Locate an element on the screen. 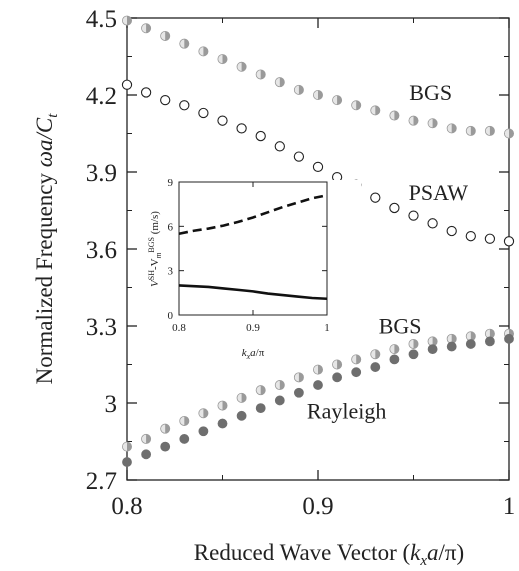 The image size is (519, 571). inset-tick-labels: 0.8 0.9 1 0 3 6 9 is located at coordinates (249, 255).